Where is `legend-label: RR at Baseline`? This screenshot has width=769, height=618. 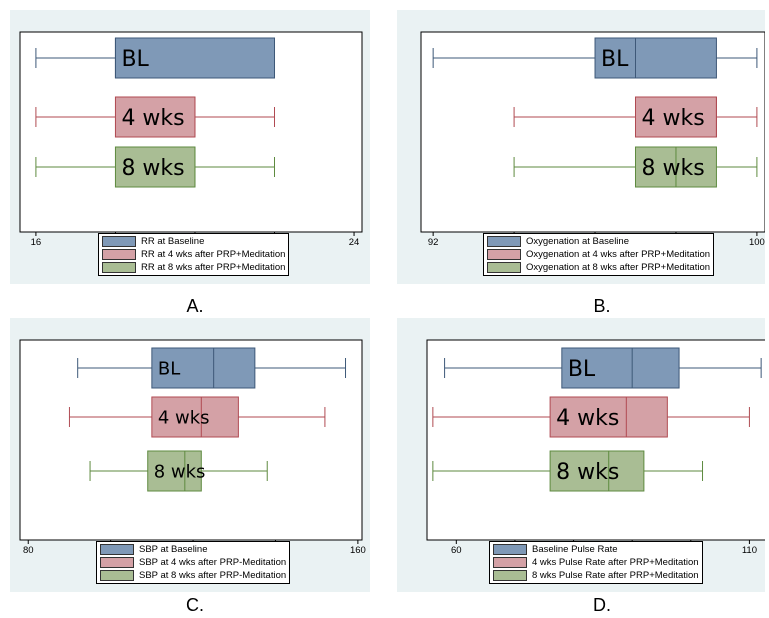
legend-label: RR at Baseline is located at coordinates (173, 241).